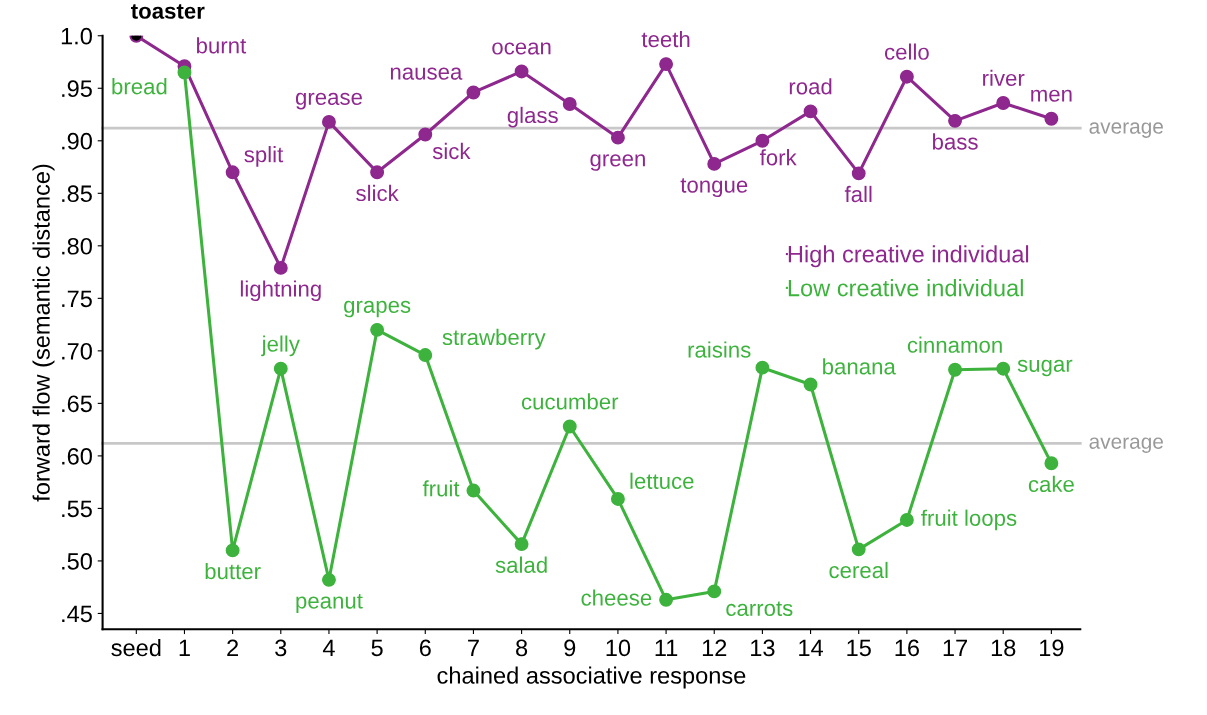  Describe the element at coordinates (907, 648) in the screenshot. I see `x-tick-label: 16` at that location.